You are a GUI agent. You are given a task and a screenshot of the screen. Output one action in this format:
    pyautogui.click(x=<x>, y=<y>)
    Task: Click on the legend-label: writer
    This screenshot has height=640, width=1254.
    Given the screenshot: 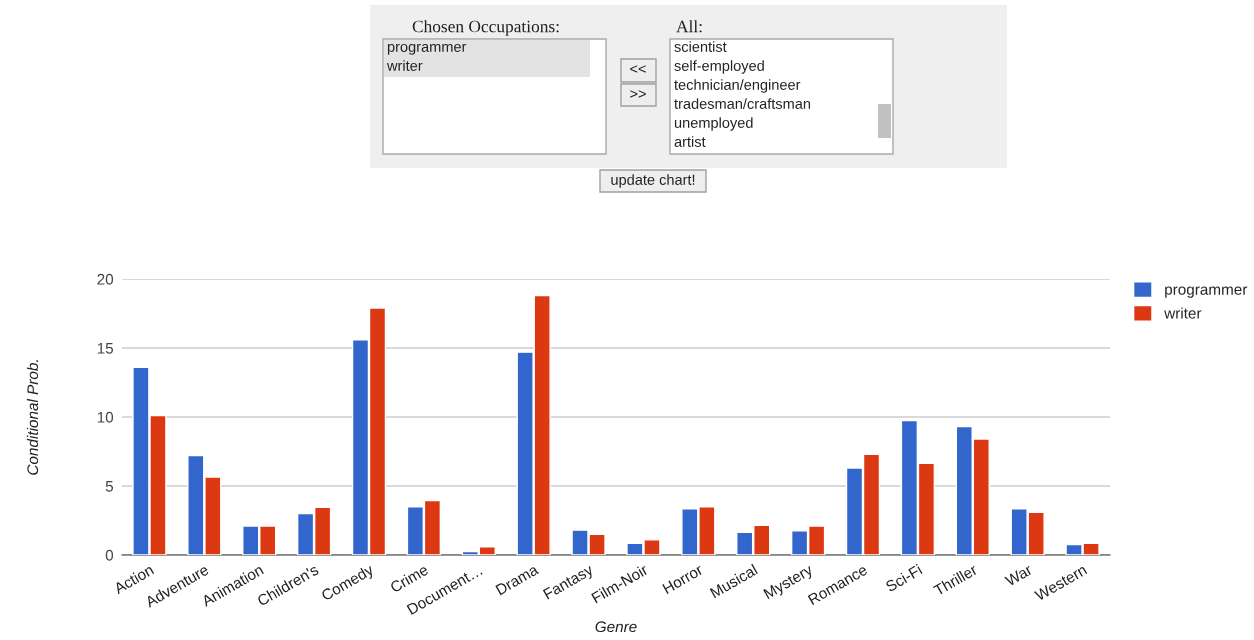 What is the action you would take?
    pyautogui.click(x=1183, y=313)
    